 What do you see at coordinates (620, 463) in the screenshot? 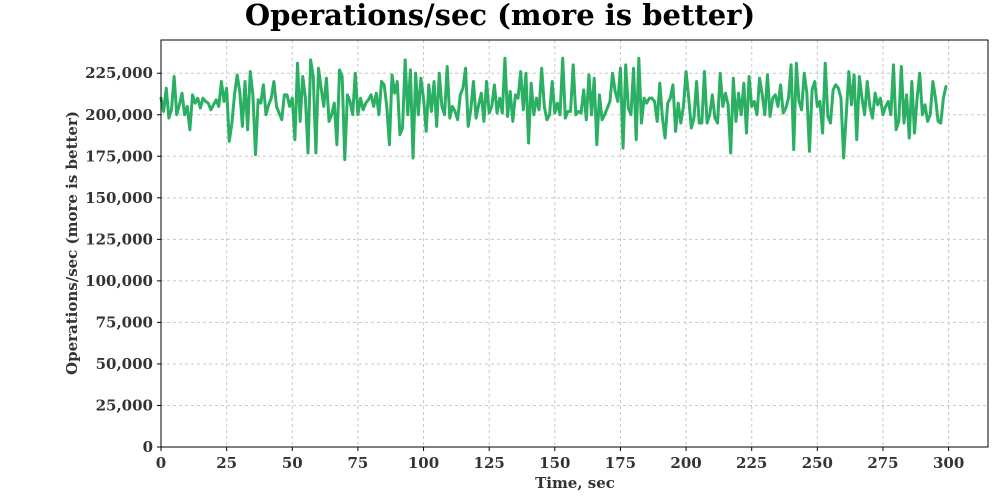
I see `x-tick-label: 175` at bounding box center [620, 463].